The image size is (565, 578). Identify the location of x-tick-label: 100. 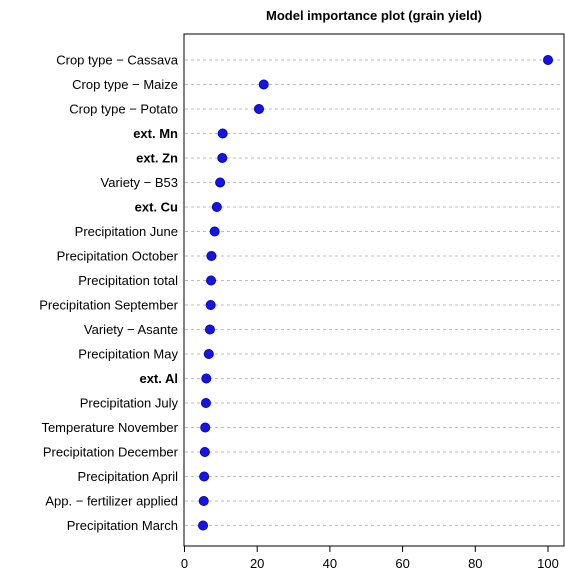
(548, 563).